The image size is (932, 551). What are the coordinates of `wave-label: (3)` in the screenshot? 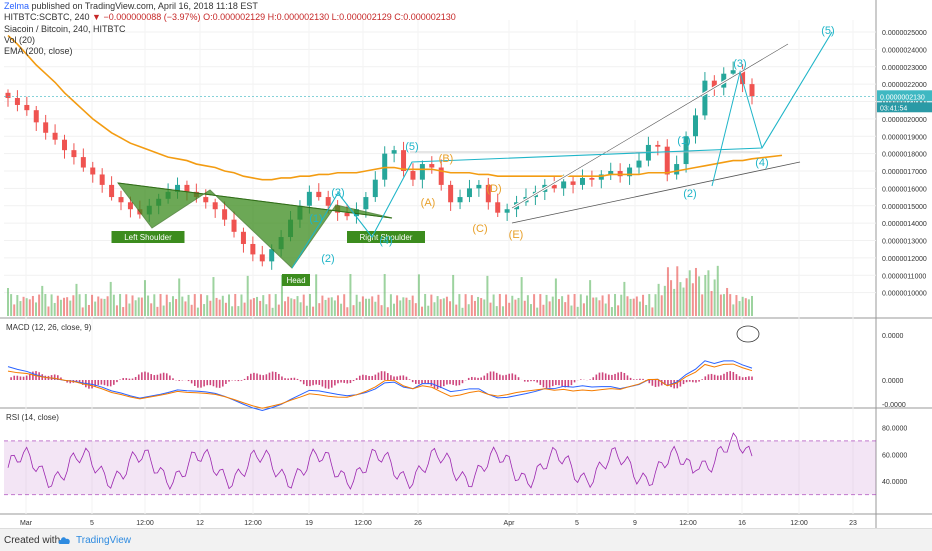 It's located at (337, 193).